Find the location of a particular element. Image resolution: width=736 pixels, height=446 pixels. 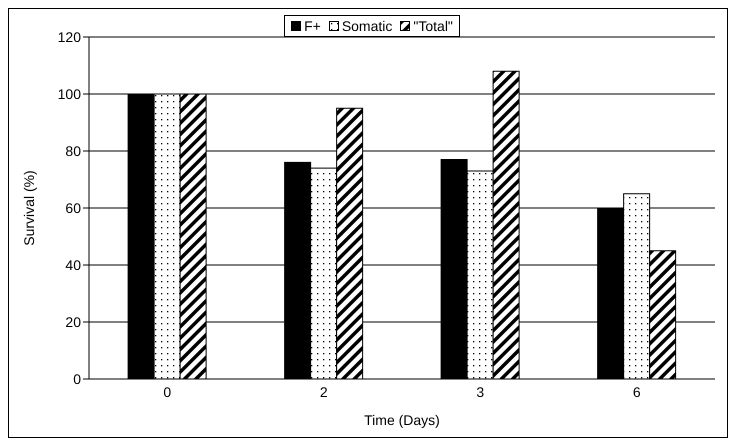

legend-label: "Total" is located at coordinates (433, 26).